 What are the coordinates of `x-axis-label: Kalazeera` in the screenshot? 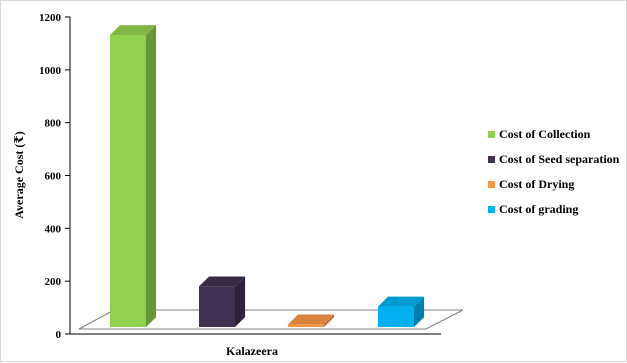 It's located at (252, 351).